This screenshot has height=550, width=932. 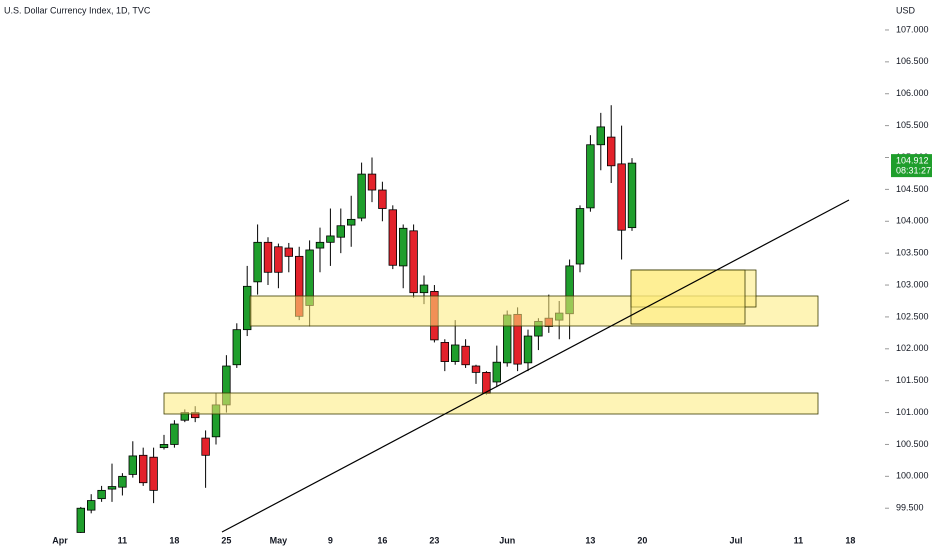 What do you see at coordinates (226, 540) in the screenshot?
I see `x-tick-label: 25` at bounding box center [226, 540].